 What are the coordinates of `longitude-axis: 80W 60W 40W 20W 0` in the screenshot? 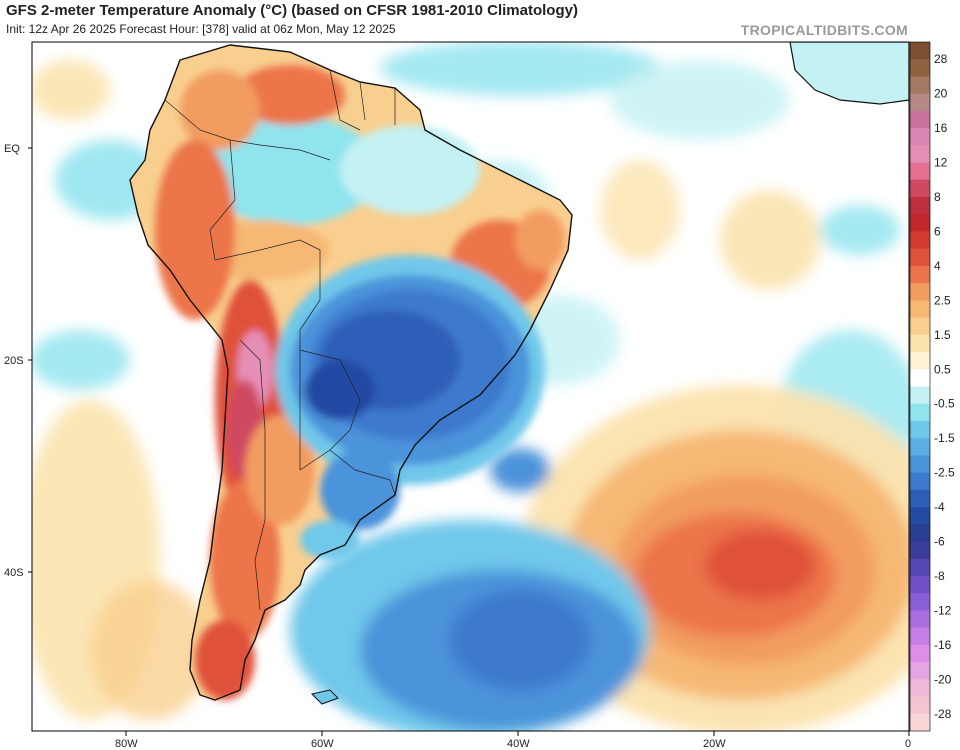 It's located at (513, 740).